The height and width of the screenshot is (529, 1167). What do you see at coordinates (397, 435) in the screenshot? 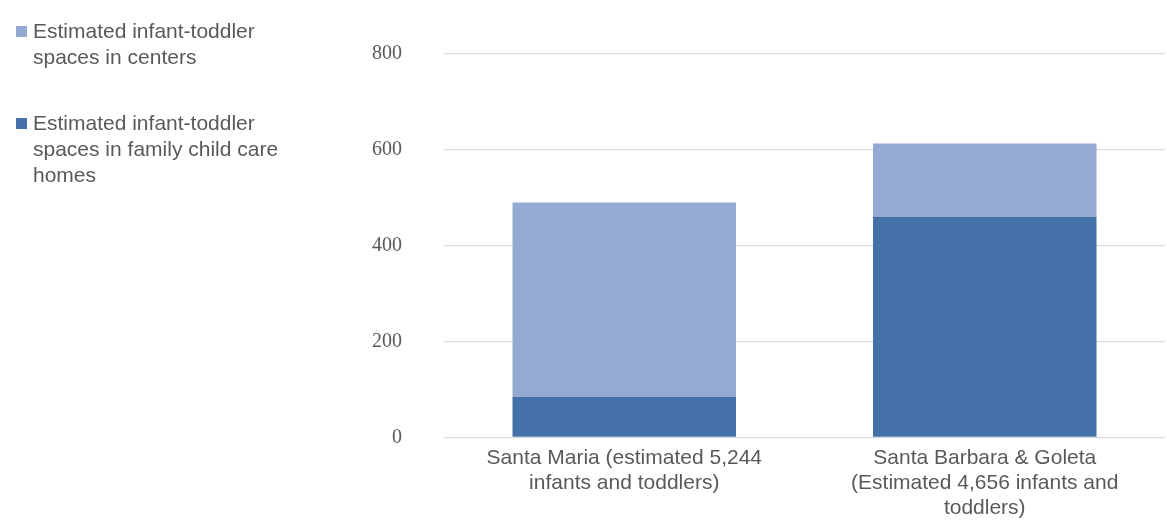
I see `y-tick-label: 0` at bounding box center [397, 435].